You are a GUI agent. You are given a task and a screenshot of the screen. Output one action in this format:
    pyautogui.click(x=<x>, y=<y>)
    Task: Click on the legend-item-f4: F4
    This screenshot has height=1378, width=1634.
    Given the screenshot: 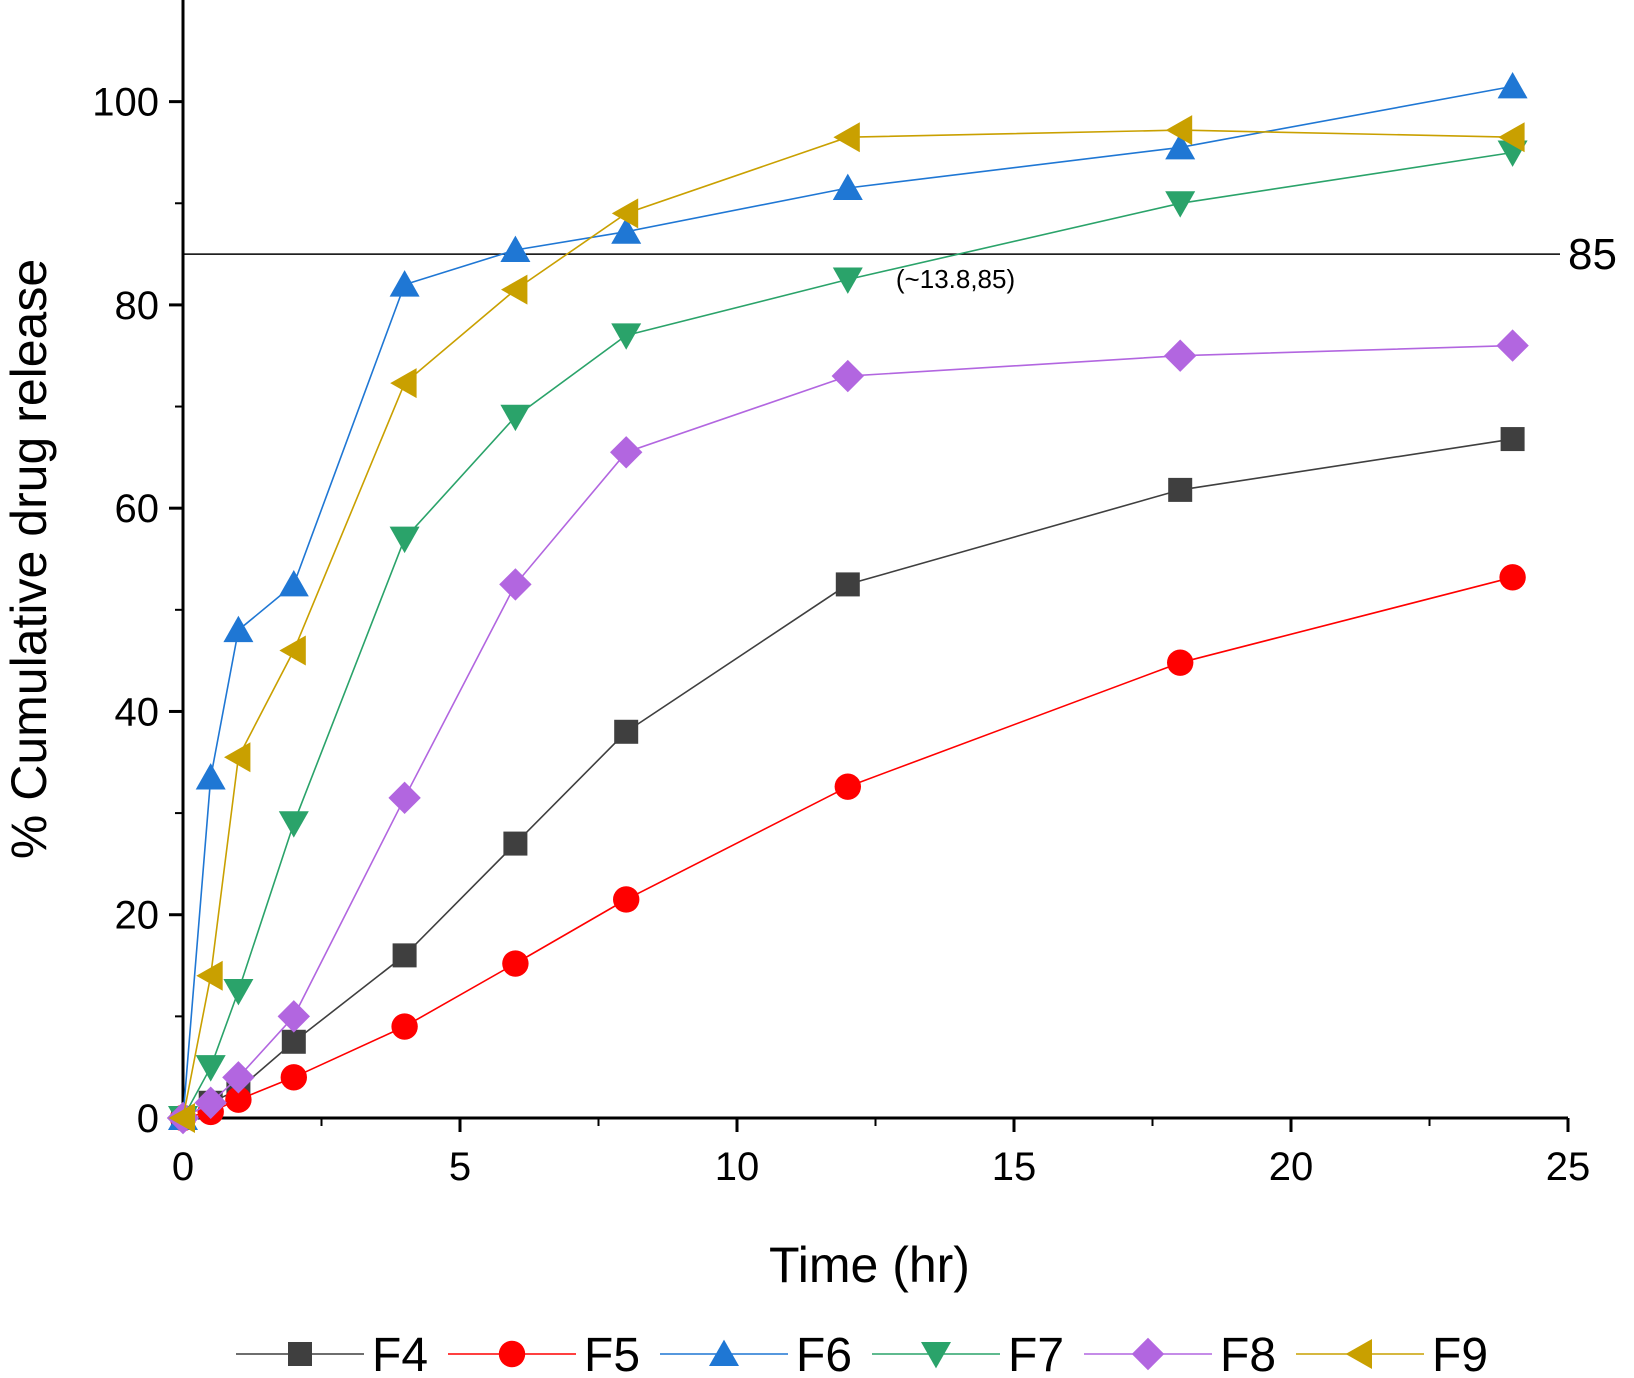 What is the action you would take?
    pyautogui.click(x=332, y=1353)
    